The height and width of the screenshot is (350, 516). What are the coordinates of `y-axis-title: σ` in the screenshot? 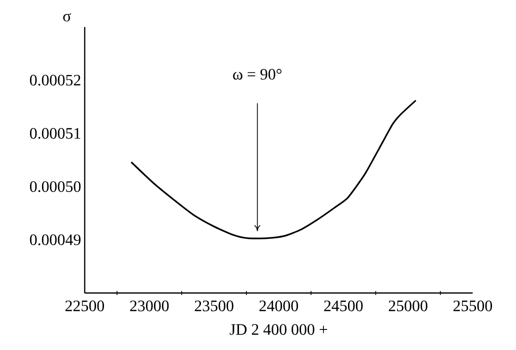 It's located at (67, 17).